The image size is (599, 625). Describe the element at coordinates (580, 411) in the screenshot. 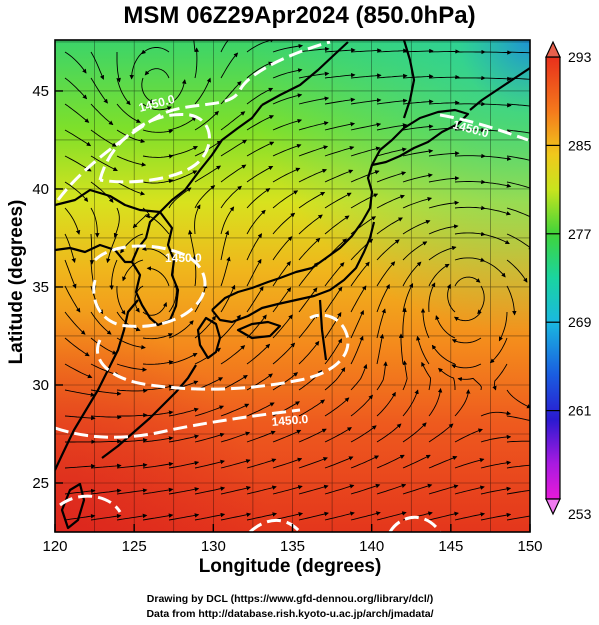

I see `colorbar-tick-label: 261` at that location.